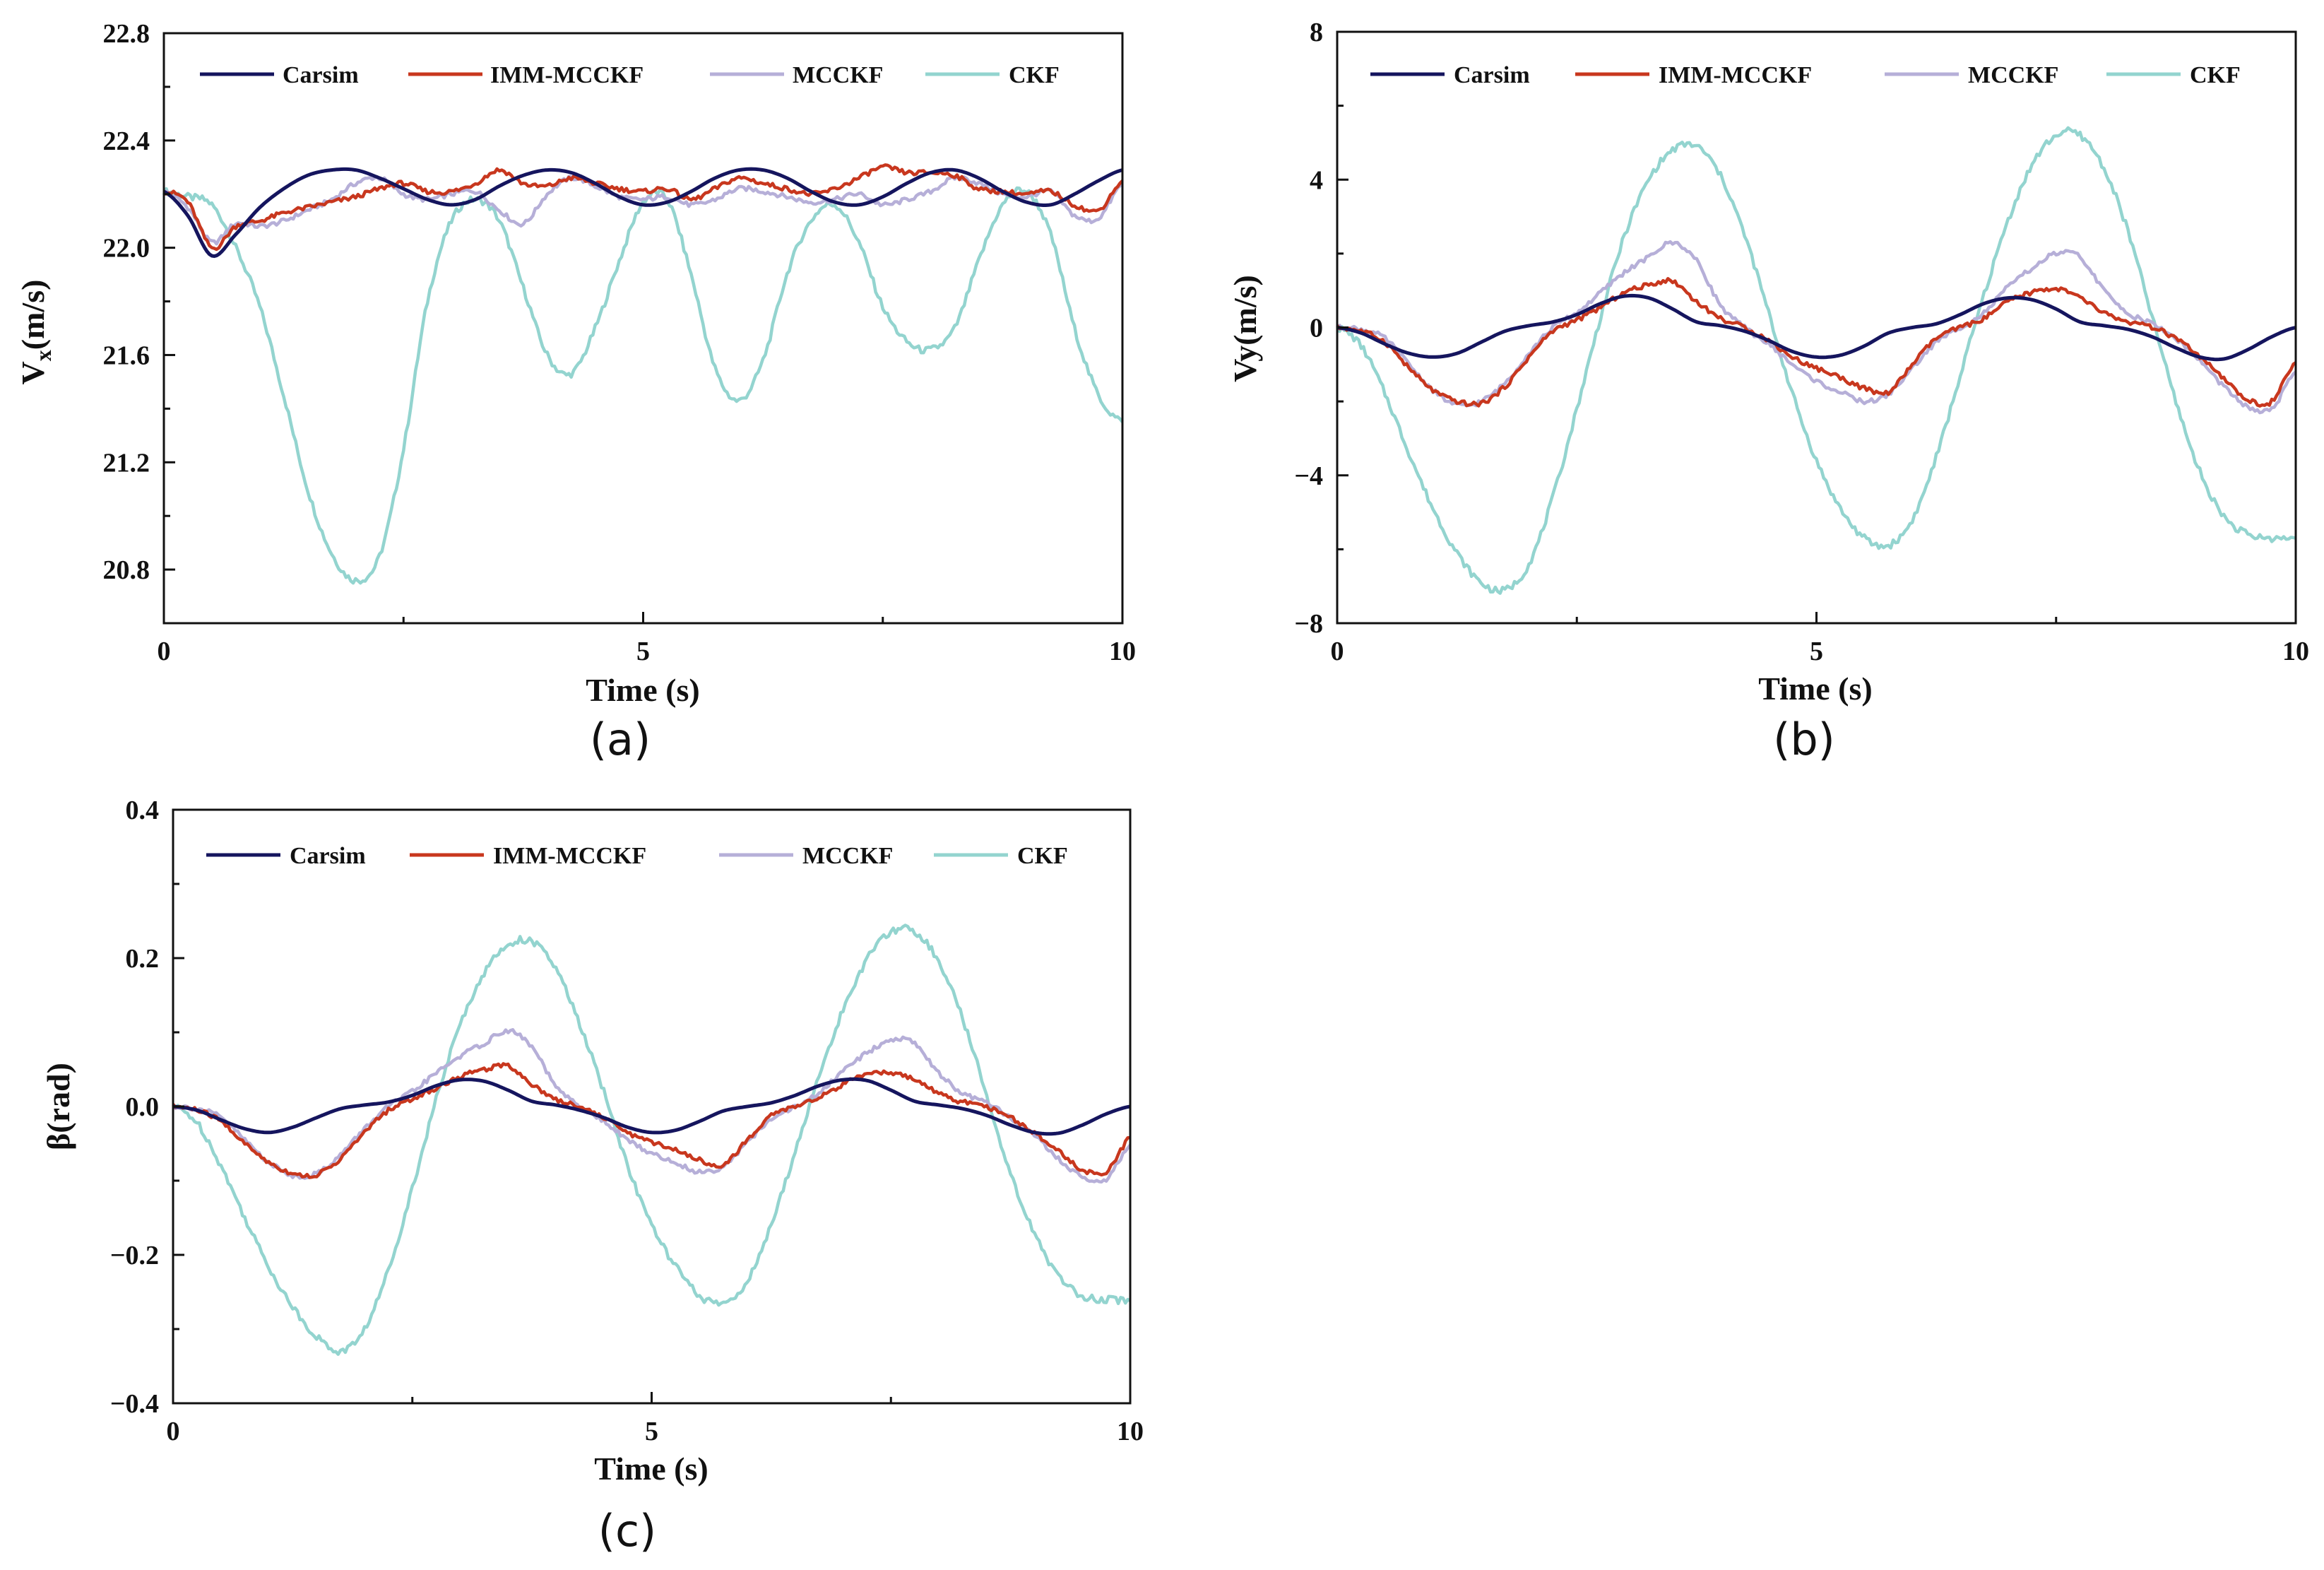  Describe the element at coordinates (164, 651) in the screenshot. I see `x-tick-label-a: 0` at that location.